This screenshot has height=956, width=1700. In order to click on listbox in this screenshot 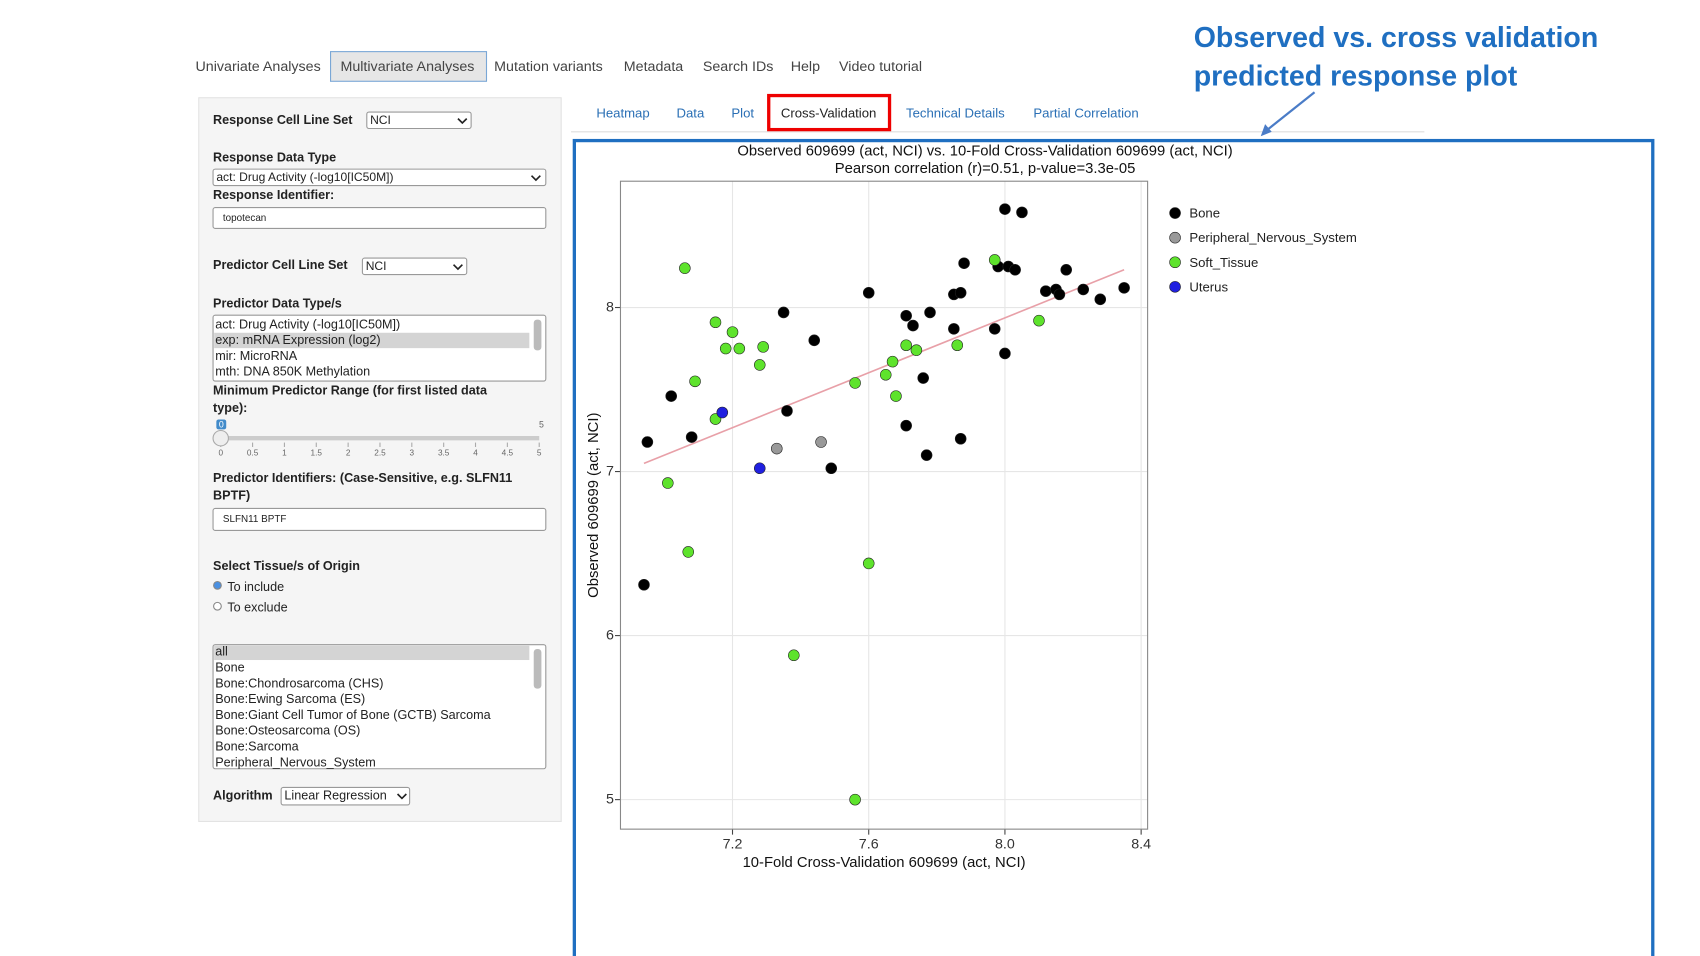, I will do `click(379, 707)`.